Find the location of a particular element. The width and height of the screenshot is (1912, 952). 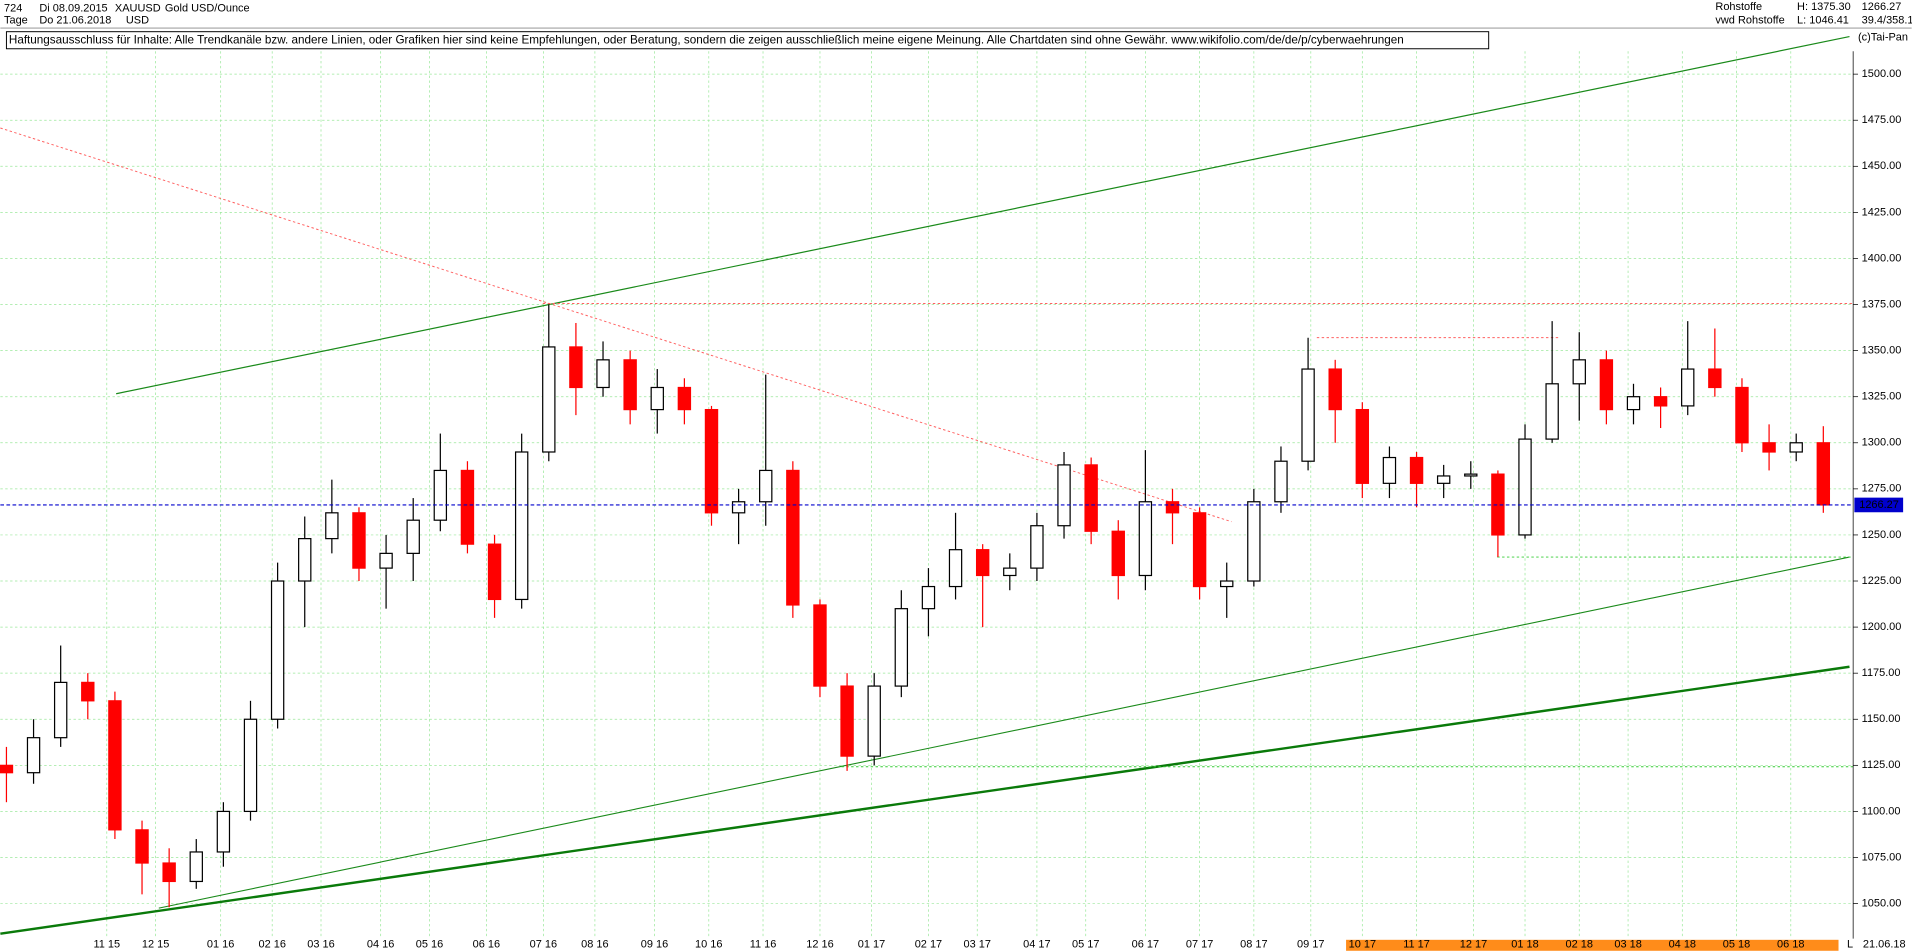

x-tick-label: 11 17 is located at coordinates (1416, 945).